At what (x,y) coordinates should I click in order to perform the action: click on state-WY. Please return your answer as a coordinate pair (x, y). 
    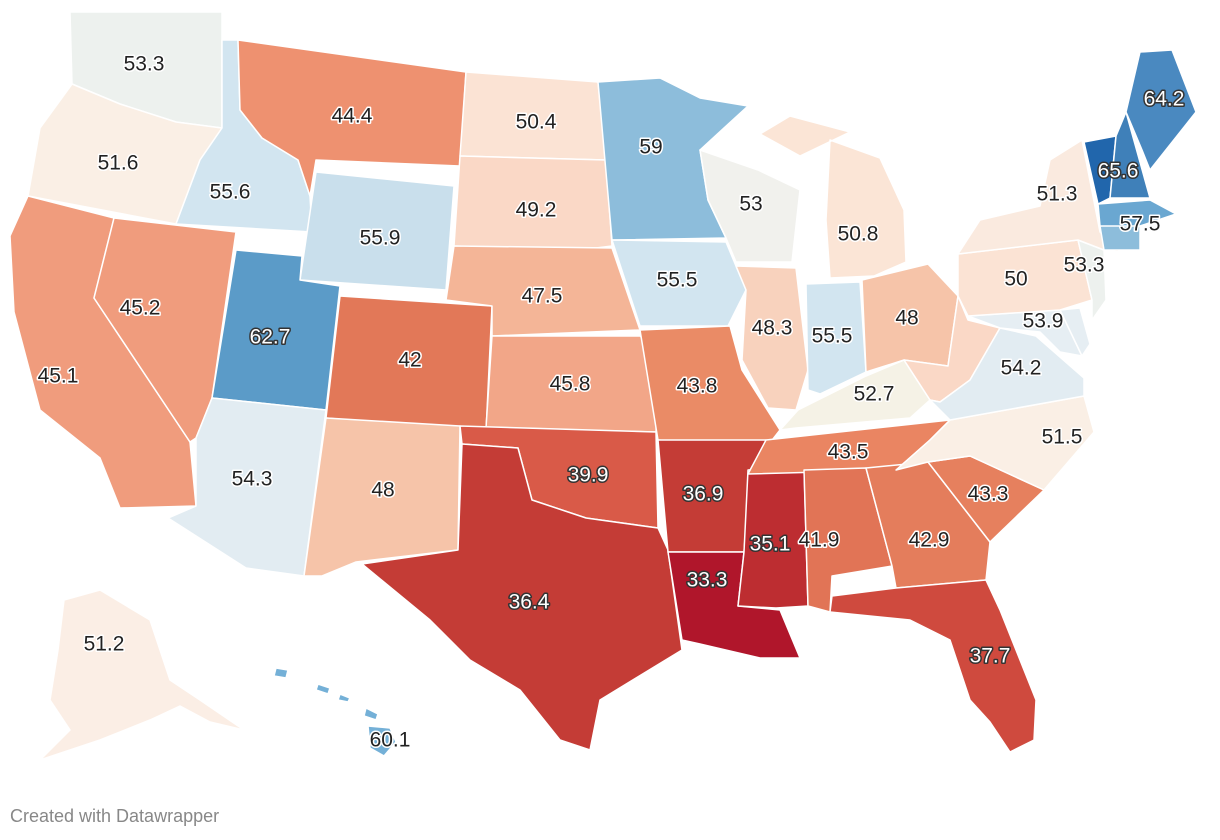
    Looking at the image, I should click on (377, 231).